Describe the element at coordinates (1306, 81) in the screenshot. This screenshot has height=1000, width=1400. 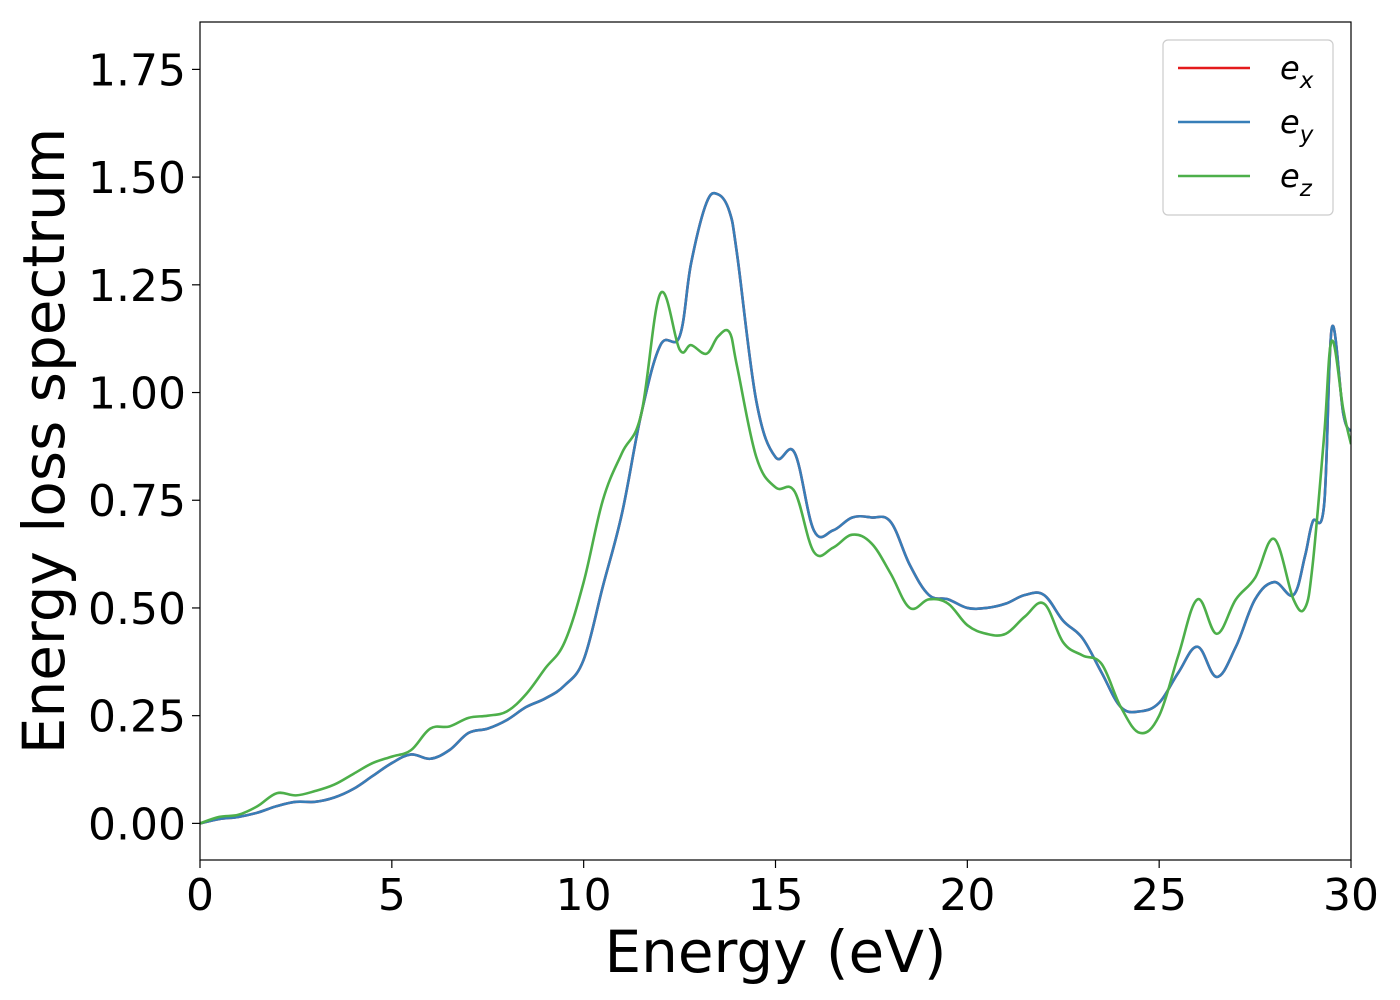
I see `legend-label-subscript: x` at that location.